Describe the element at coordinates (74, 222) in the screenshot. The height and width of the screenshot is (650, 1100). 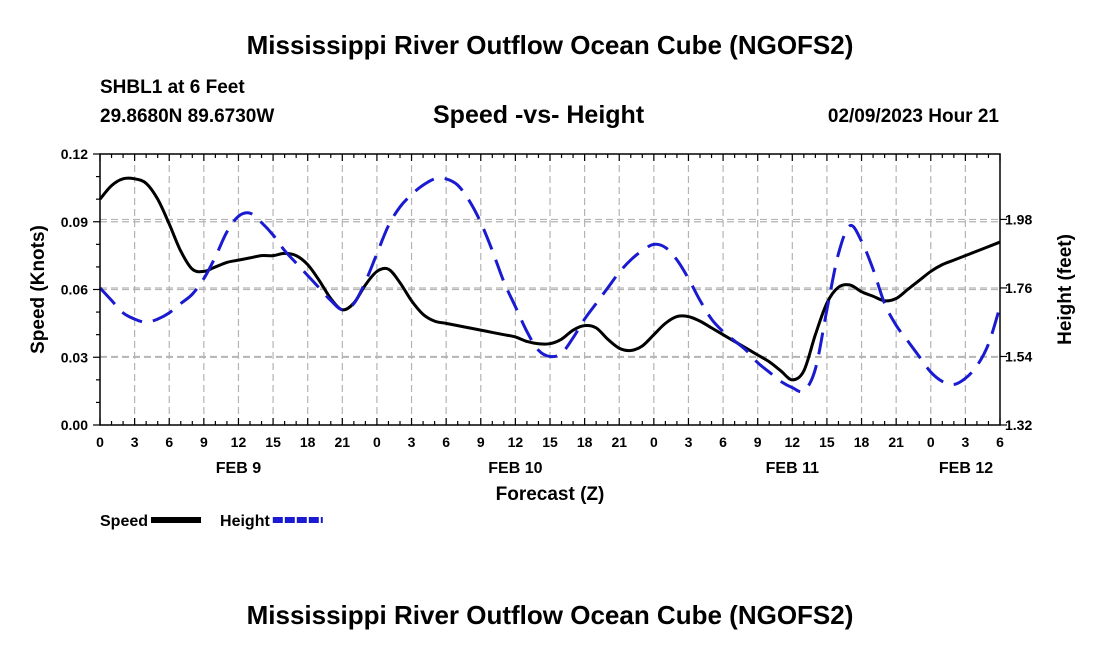
I see `y-tick-label: 0.09` at that location.